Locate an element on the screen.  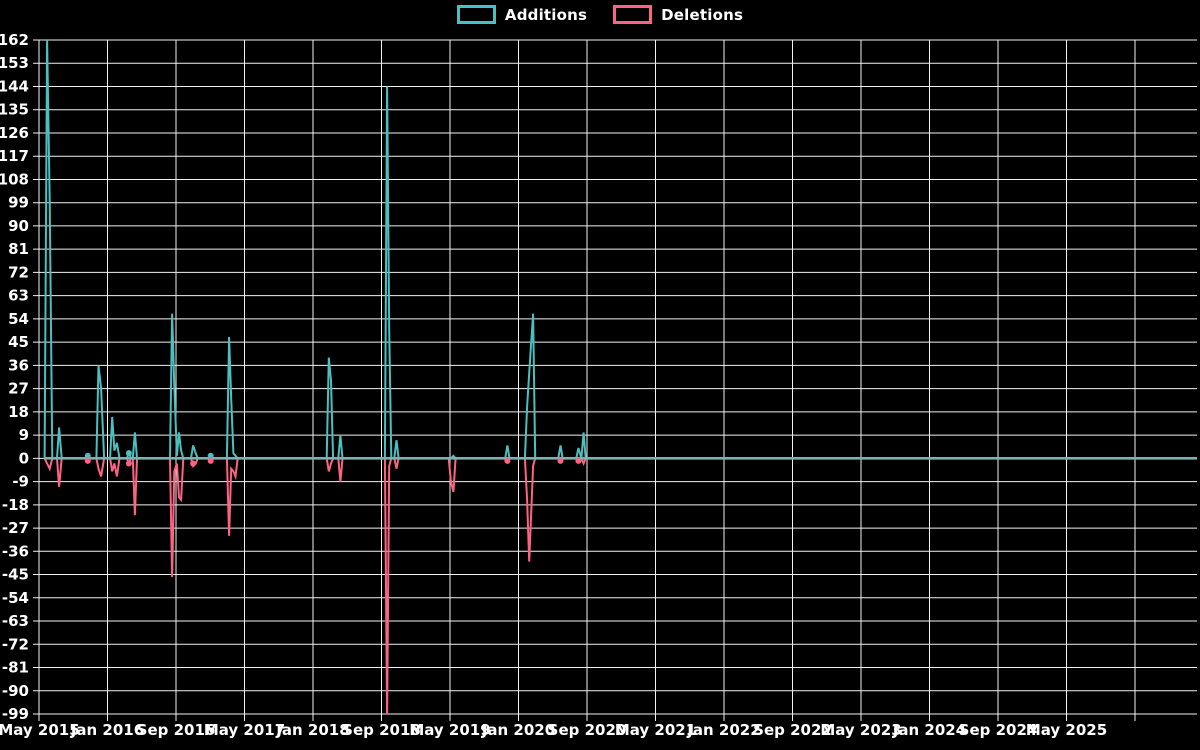
x-tick-label: May 2021 is located at coordinates (655, 730).